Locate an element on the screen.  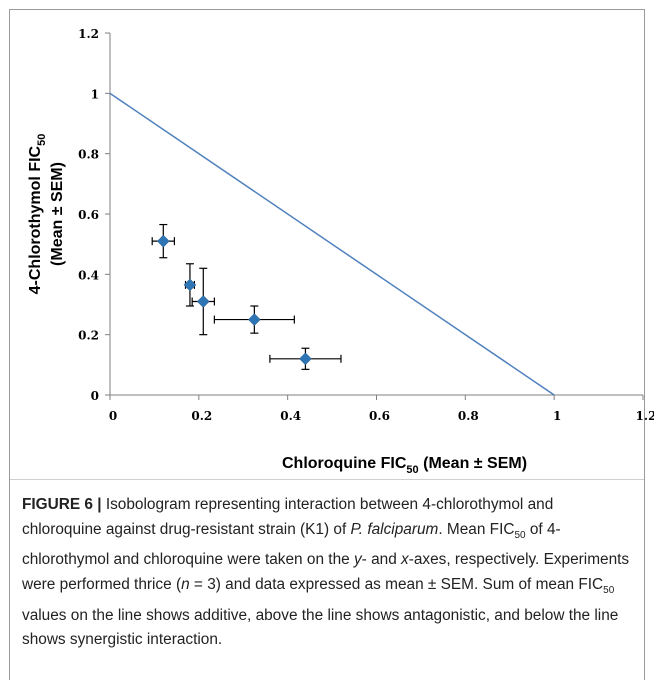
figure-label: FIGURE 6 | is located at coordinates (62, 504).